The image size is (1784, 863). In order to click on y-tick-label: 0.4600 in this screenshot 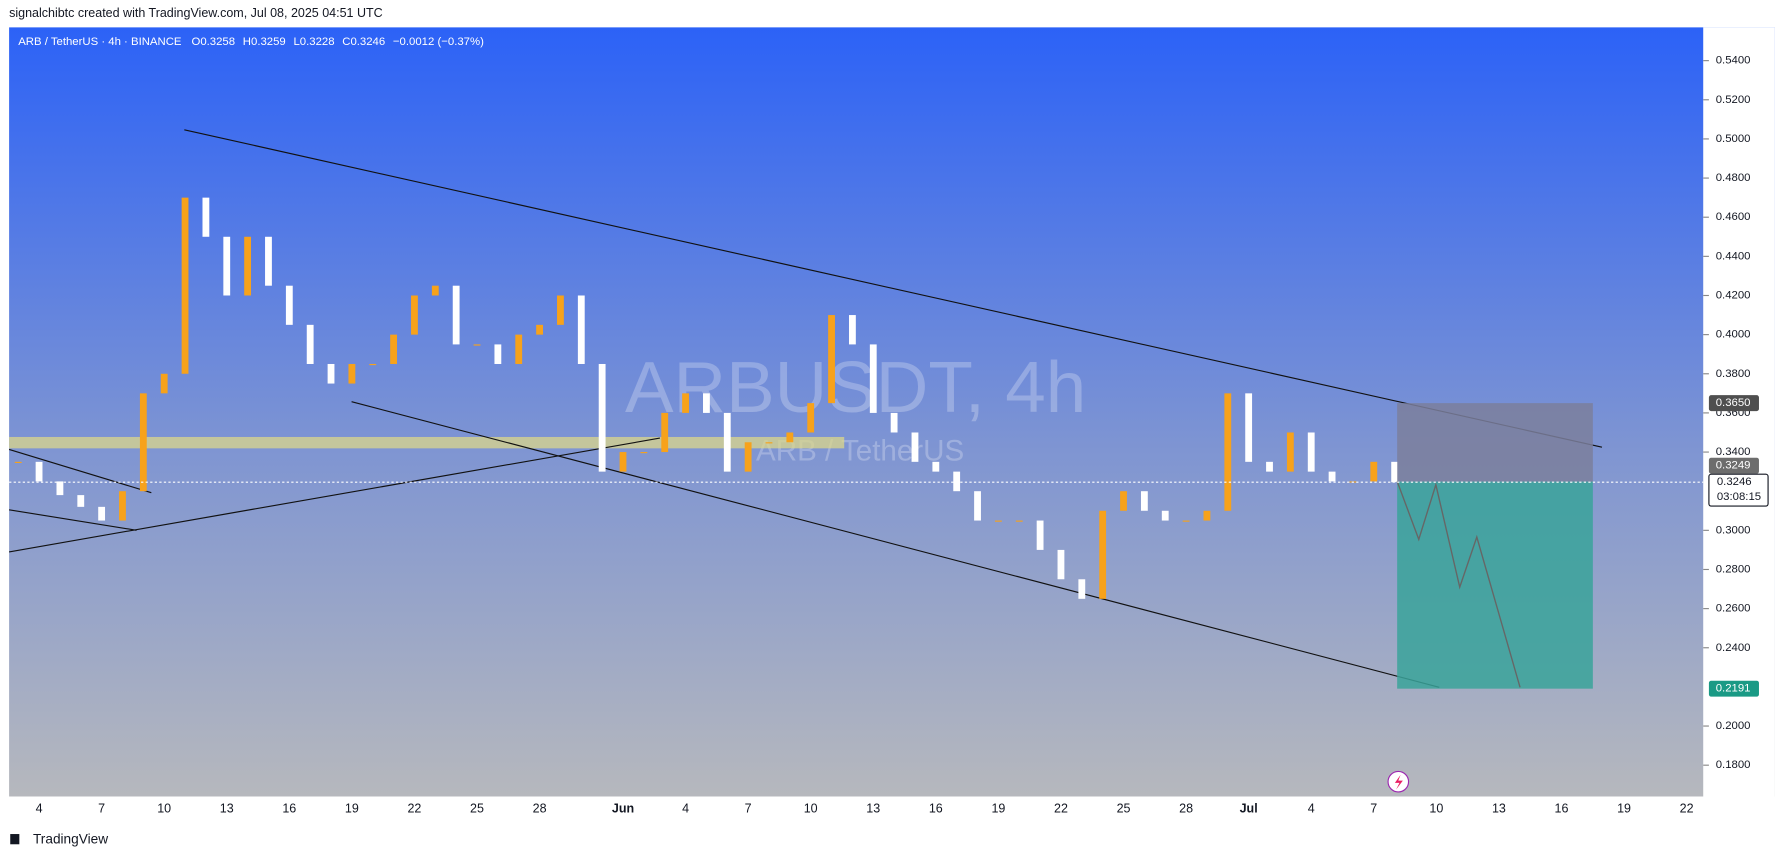, I will do `click(1733, 217)`.